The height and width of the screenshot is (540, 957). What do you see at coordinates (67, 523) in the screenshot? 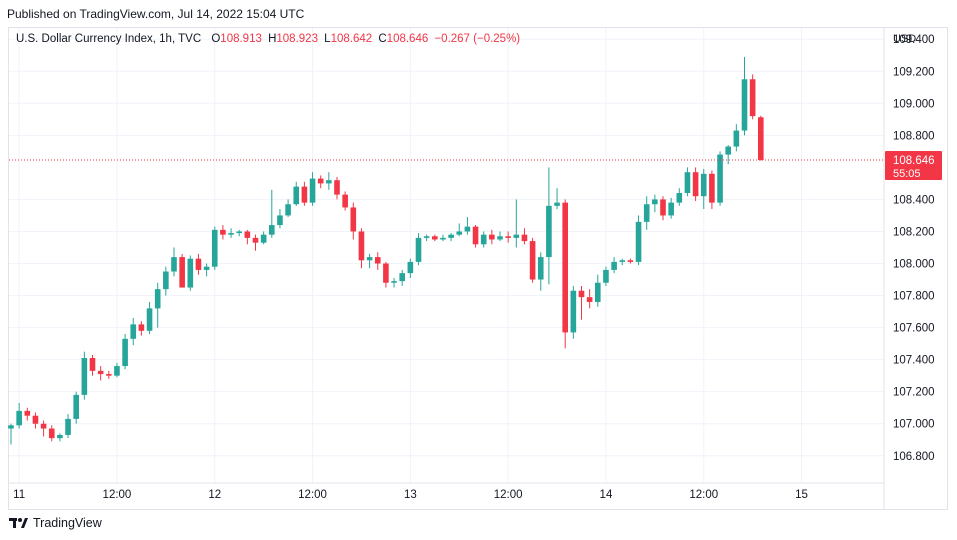
I see `footer-brand-text: TradingView` at bounding box center [67, 523].